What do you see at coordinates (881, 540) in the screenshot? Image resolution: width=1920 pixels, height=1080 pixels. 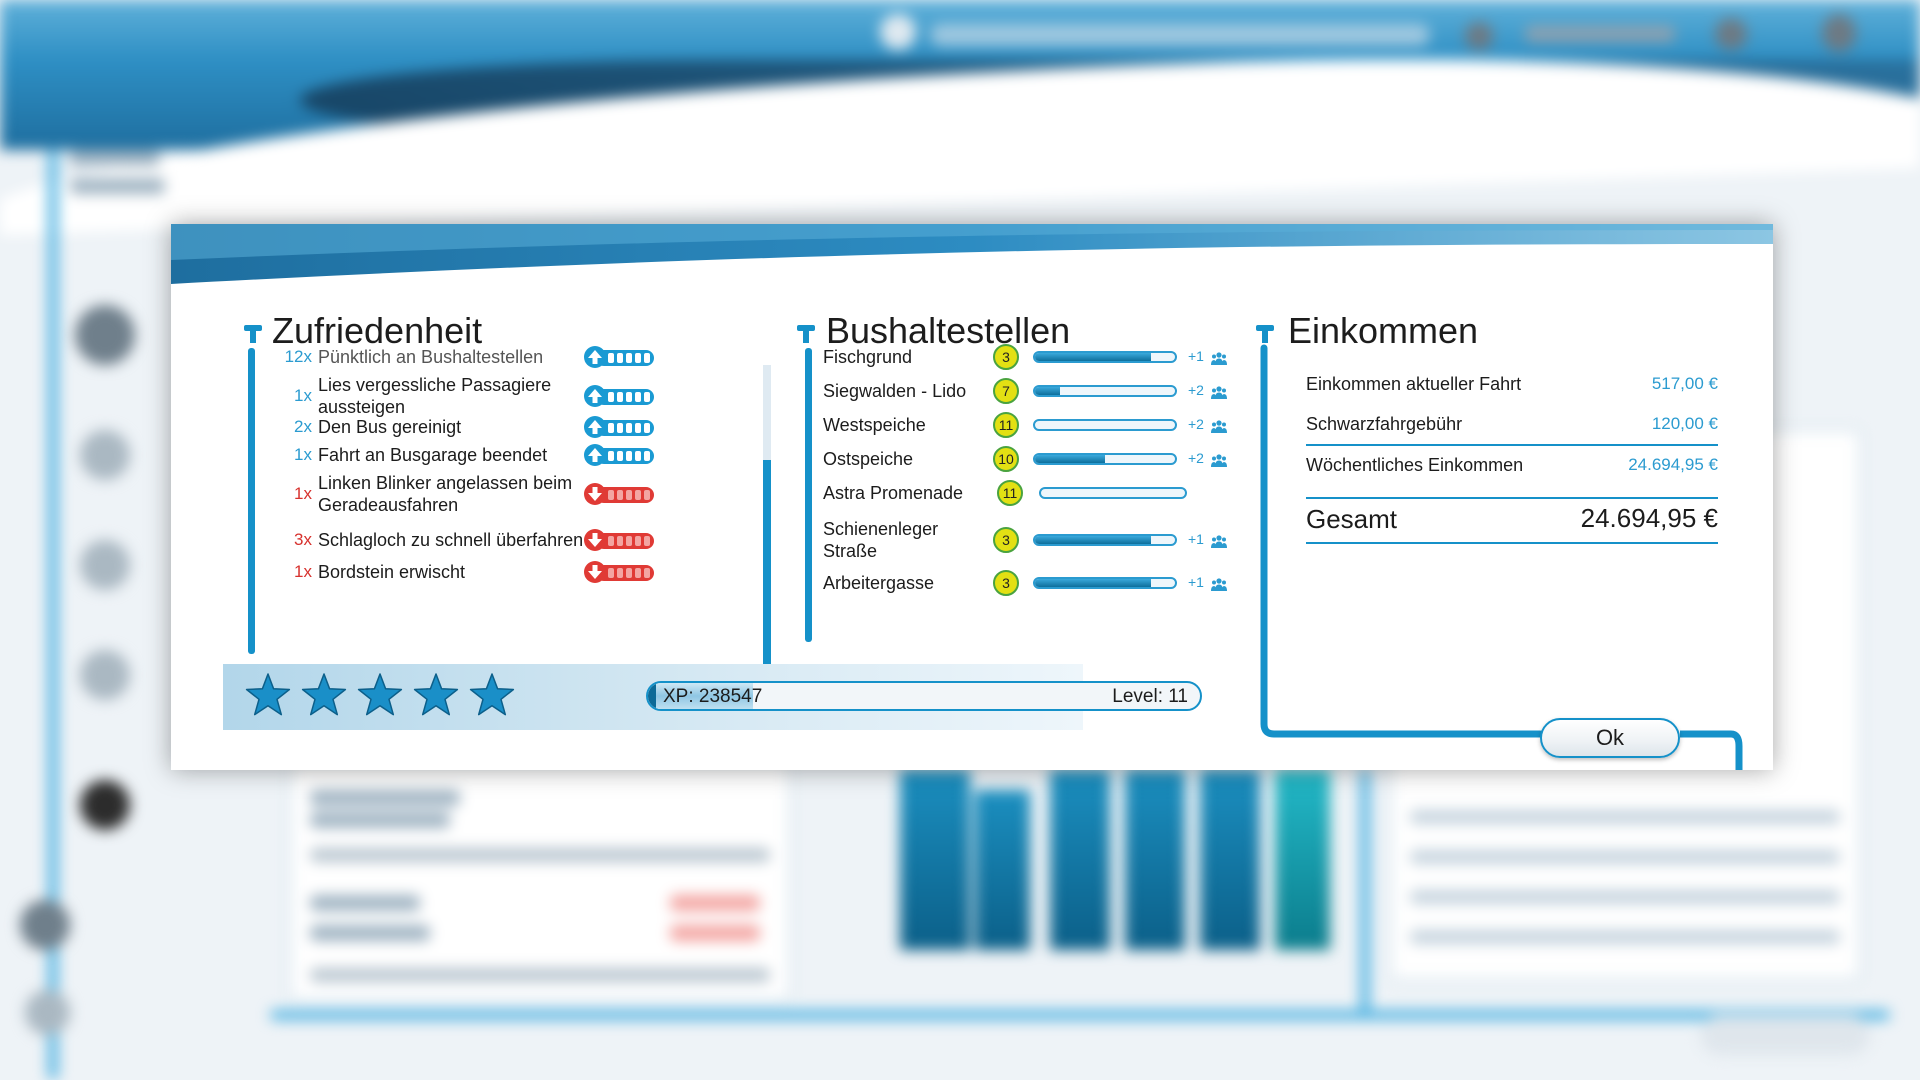 I see `bus-stop-name: Schienenleger Straße` at bounding box center [881, 540].